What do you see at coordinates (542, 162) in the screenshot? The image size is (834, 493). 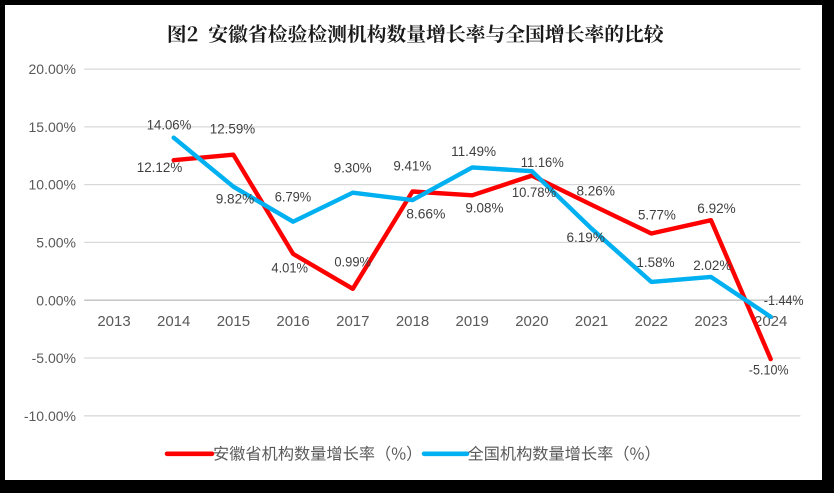 I see `svg-text: 11.16%` at bounding box center [542, 162].